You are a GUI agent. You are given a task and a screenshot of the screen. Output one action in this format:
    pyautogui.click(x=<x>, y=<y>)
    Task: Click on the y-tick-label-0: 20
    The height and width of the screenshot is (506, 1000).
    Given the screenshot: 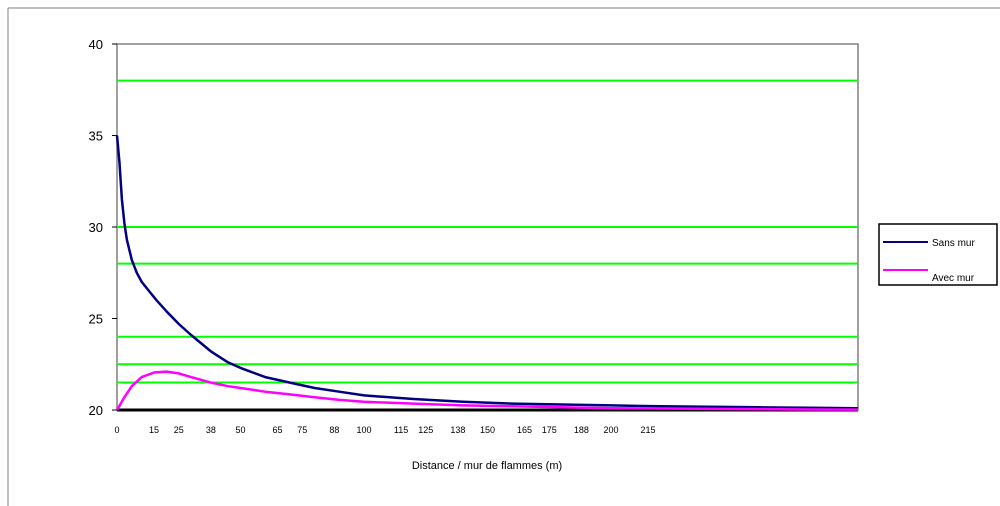 What is the action you would take?
    pyautogui.click(x=96, y=410)
    